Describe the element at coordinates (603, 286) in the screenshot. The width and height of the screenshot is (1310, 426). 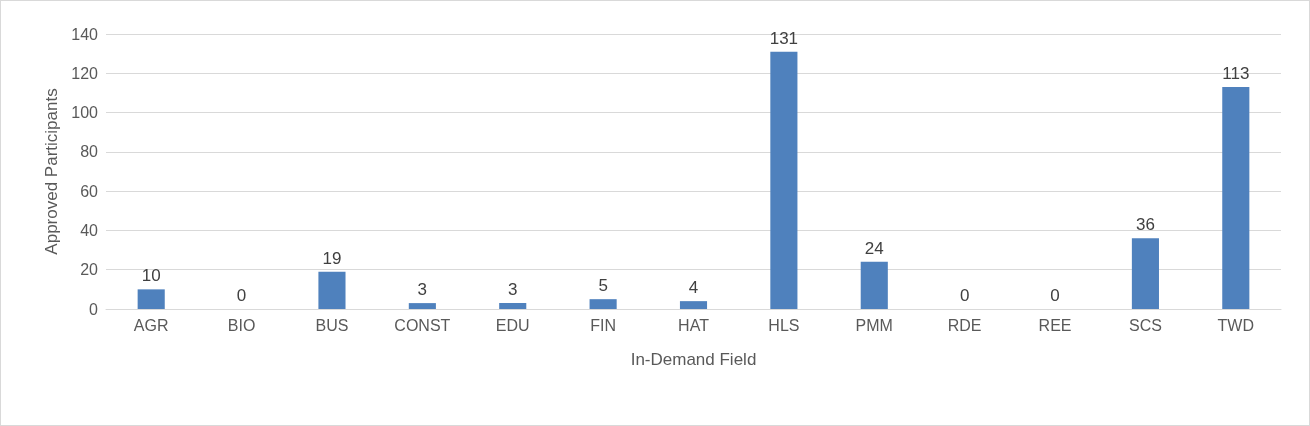
I see `data-label: 5` at that location.